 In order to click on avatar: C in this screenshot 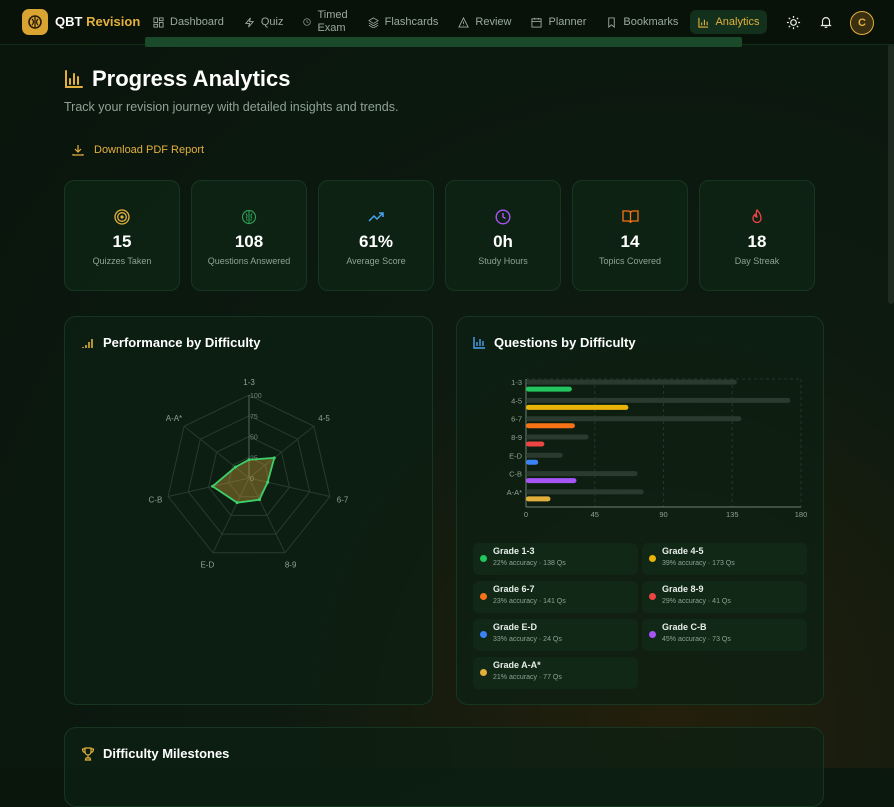, I will do `click(862, 23)`.